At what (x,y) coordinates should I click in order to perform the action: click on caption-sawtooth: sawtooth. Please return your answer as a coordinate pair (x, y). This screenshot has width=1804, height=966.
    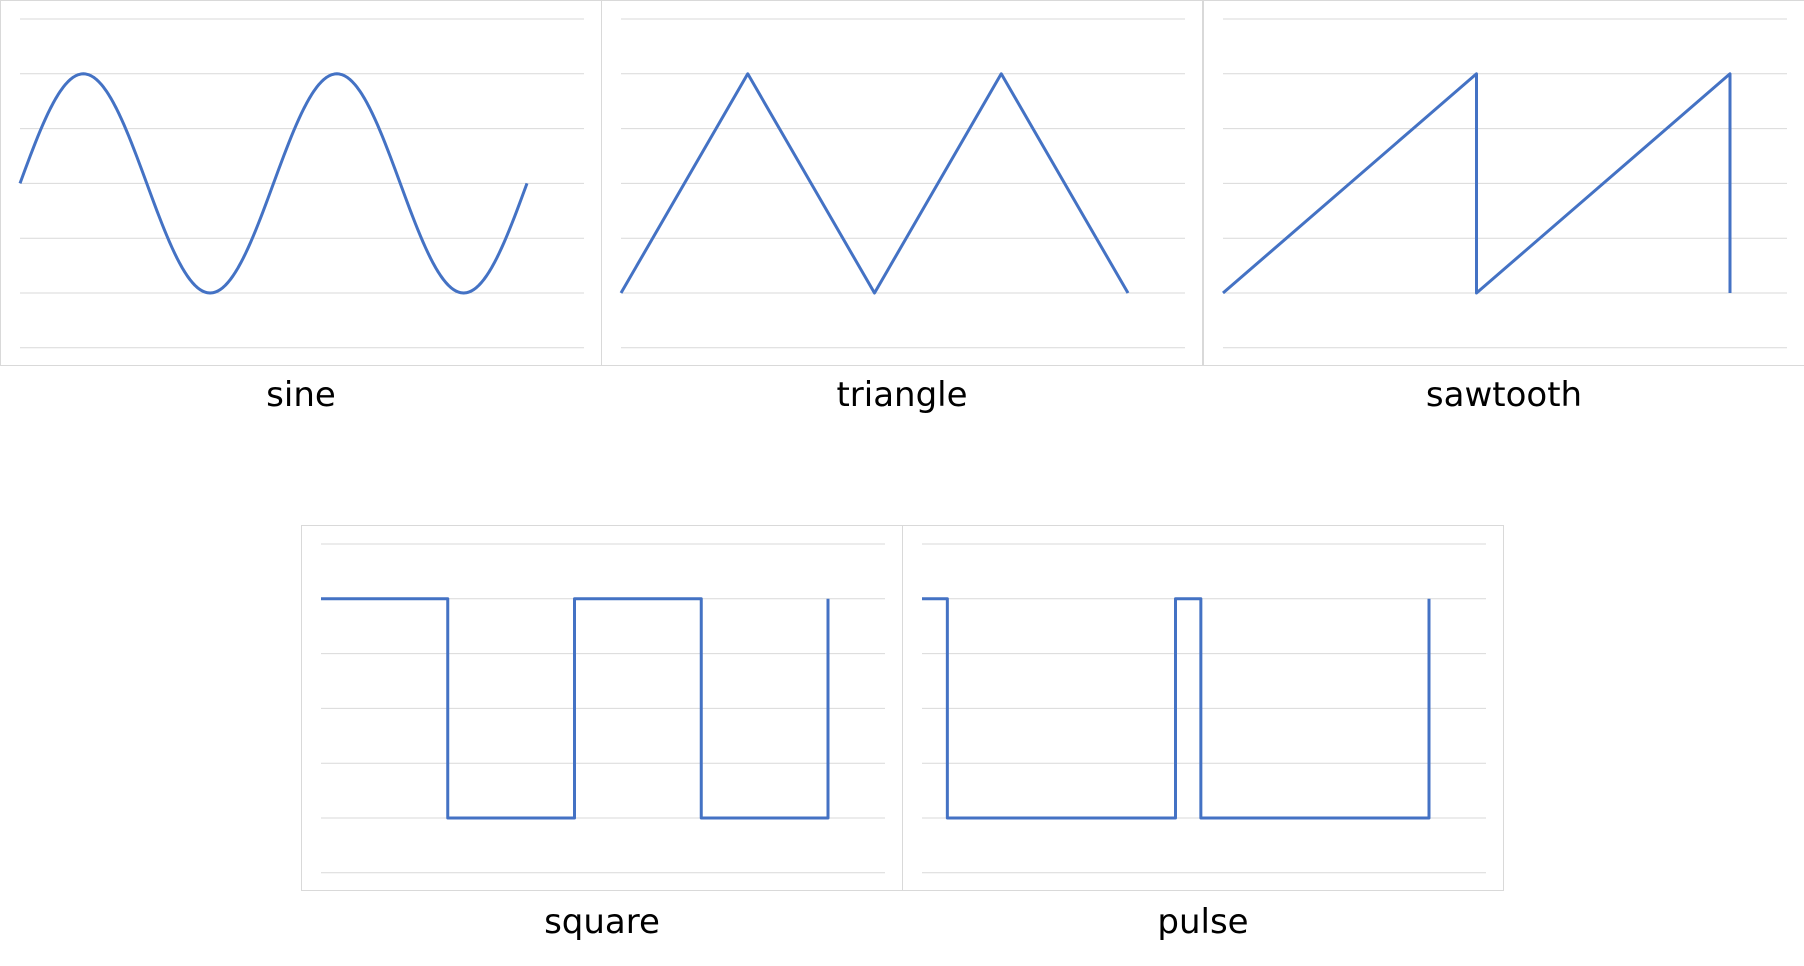
    Looking at the image, I should click on (1504, 395).